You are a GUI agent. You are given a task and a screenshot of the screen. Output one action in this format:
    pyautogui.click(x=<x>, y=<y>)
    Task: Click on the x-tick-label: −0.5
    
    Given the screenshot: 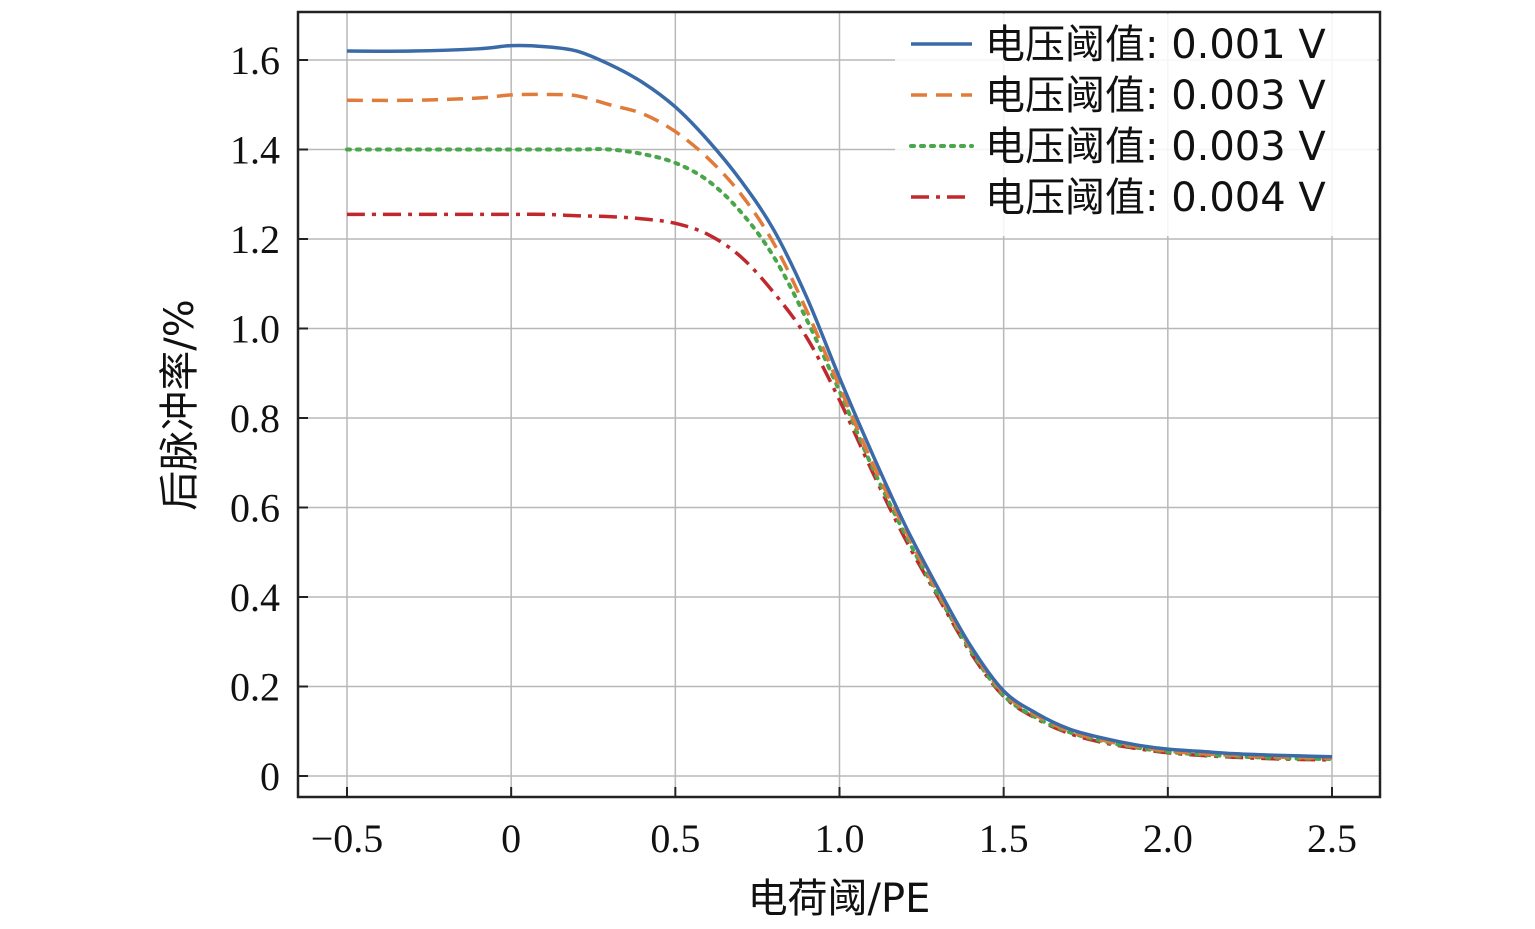 What is the action you would take?
    pyautogui.click(x=347, y=838)
    